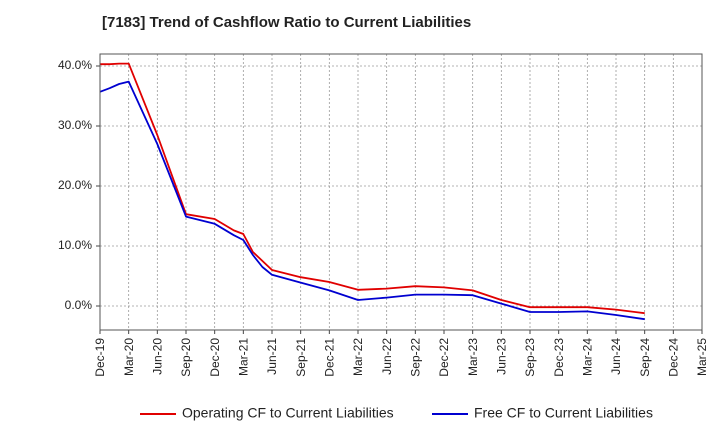 This screenshot has width=720, height=440. I want to click on x-tick-label: Dec-19, so click(100, 357).